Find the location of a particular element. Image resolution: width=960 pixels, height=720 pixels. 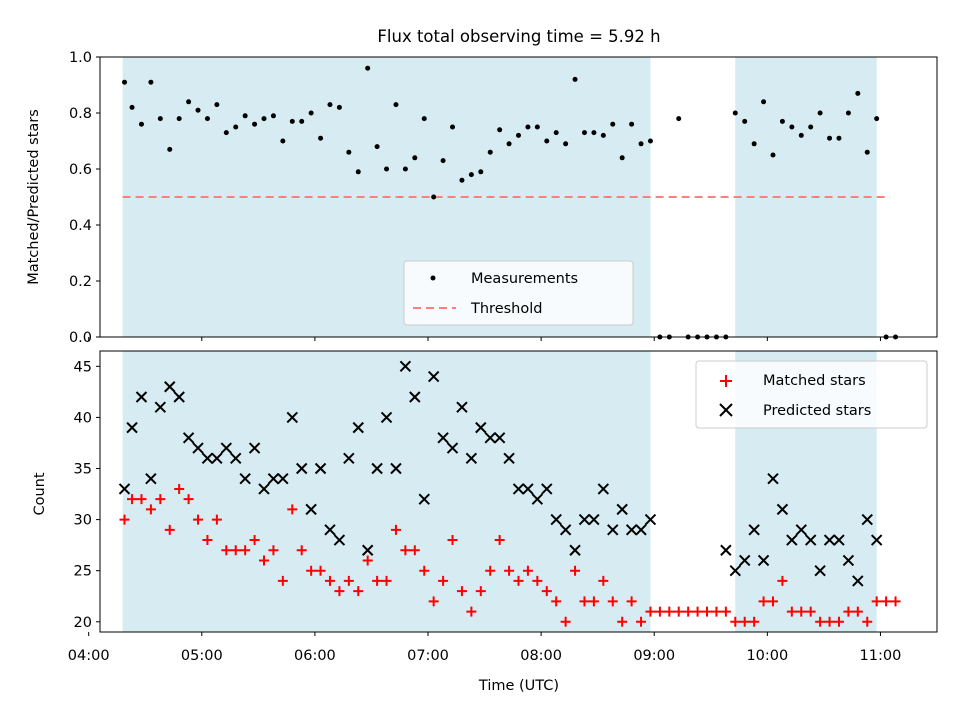

y-tick-label: 0.6 is located at coordinates (80, 170).